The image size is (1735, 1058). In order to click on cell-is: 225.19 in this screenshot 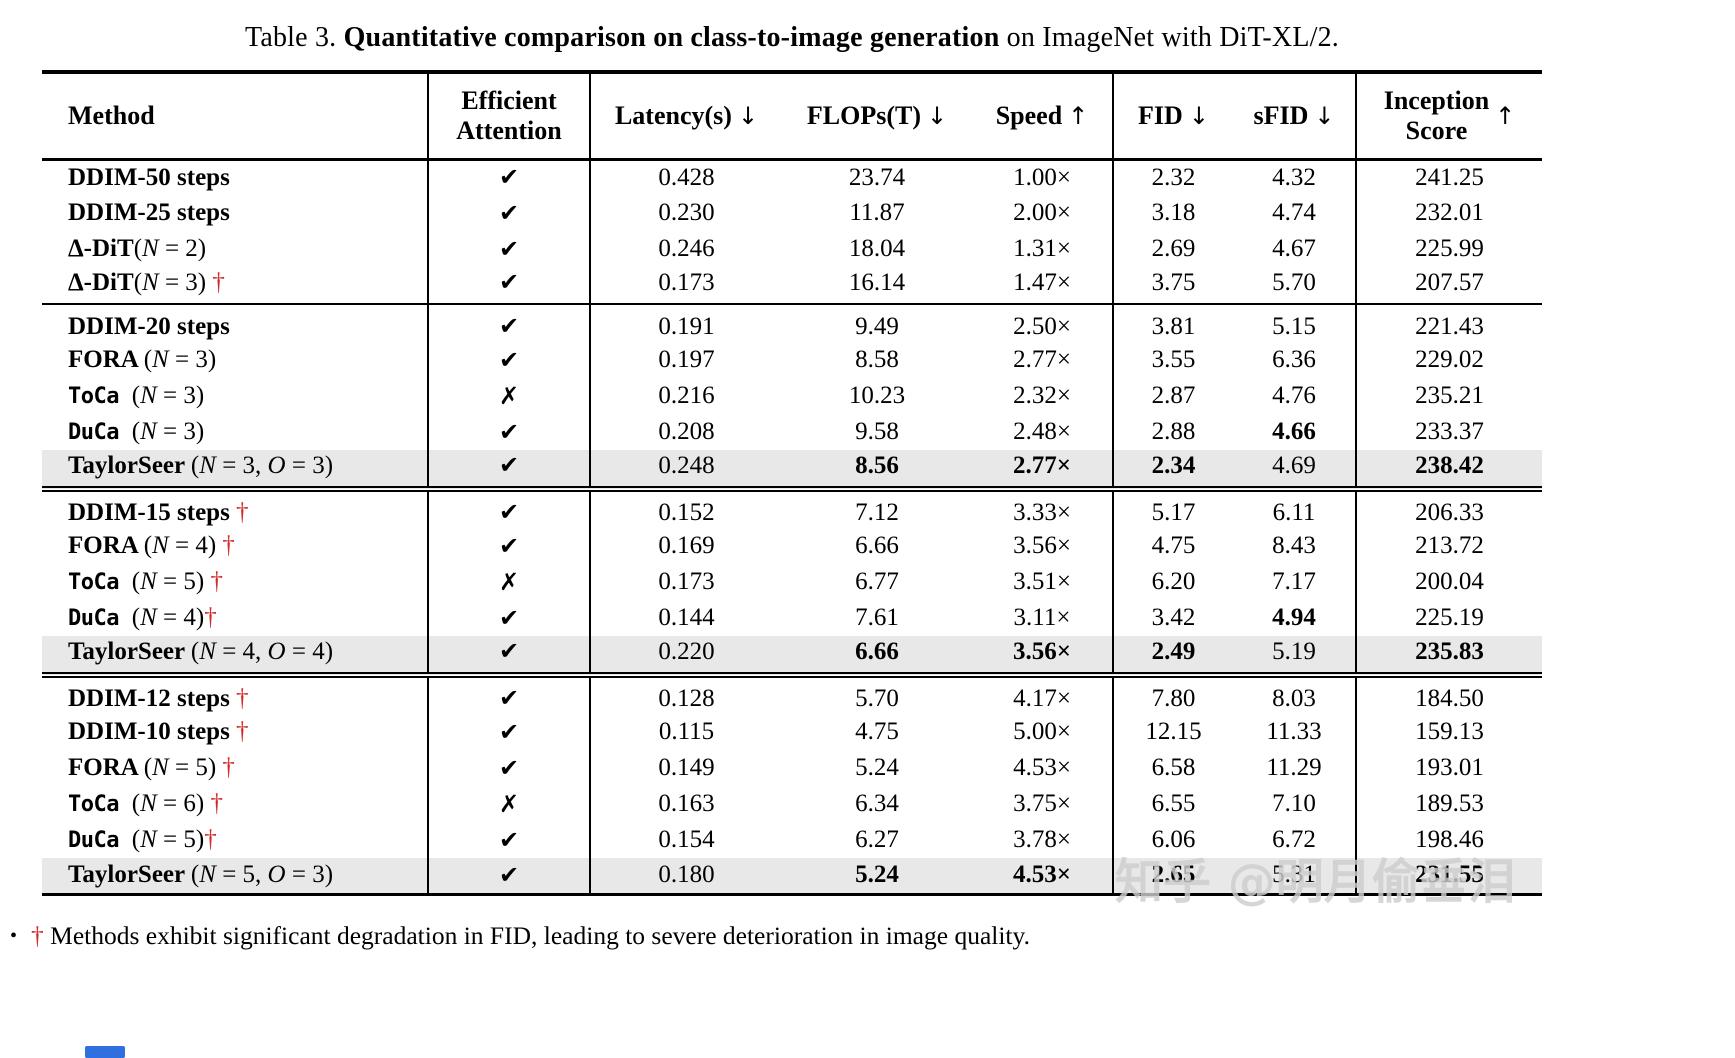, I will do `click(1449, 617)`.